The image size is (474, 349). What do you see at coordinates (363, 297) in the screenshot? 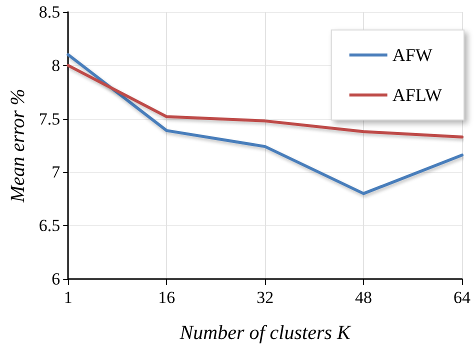
I see `x-tick-label: 48` at bounding box center [363, 297].